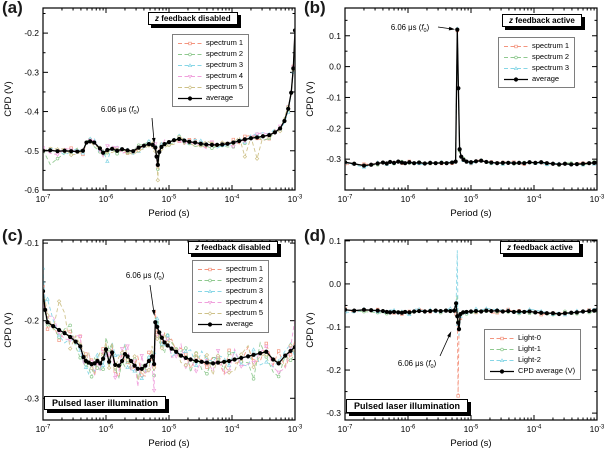  I want to click on annotation-f0: 6.06 μs (f0), so click(145, 276).